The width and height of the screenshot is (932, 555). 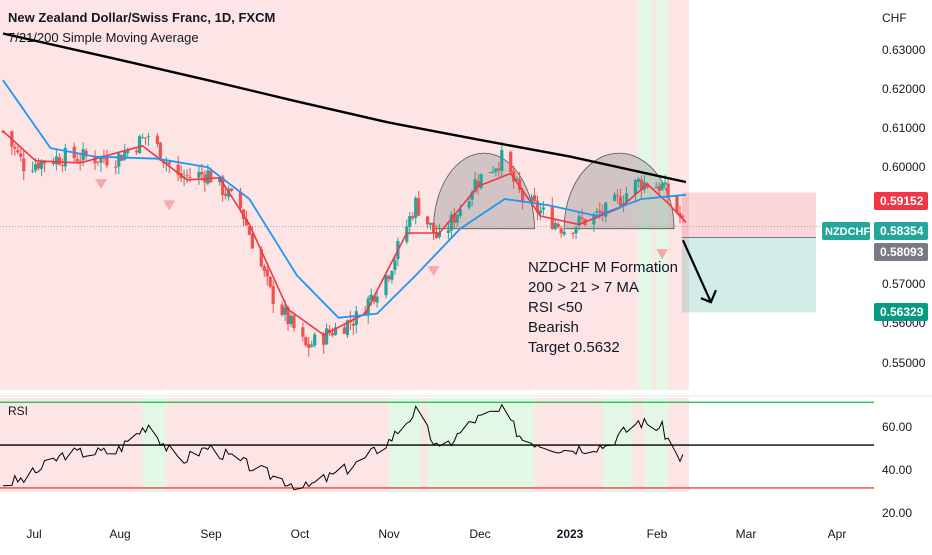 What do you see at coordinates (662, 195) in the screenshot?
I see `bullish-background-band` at bounding box center [662, 195].